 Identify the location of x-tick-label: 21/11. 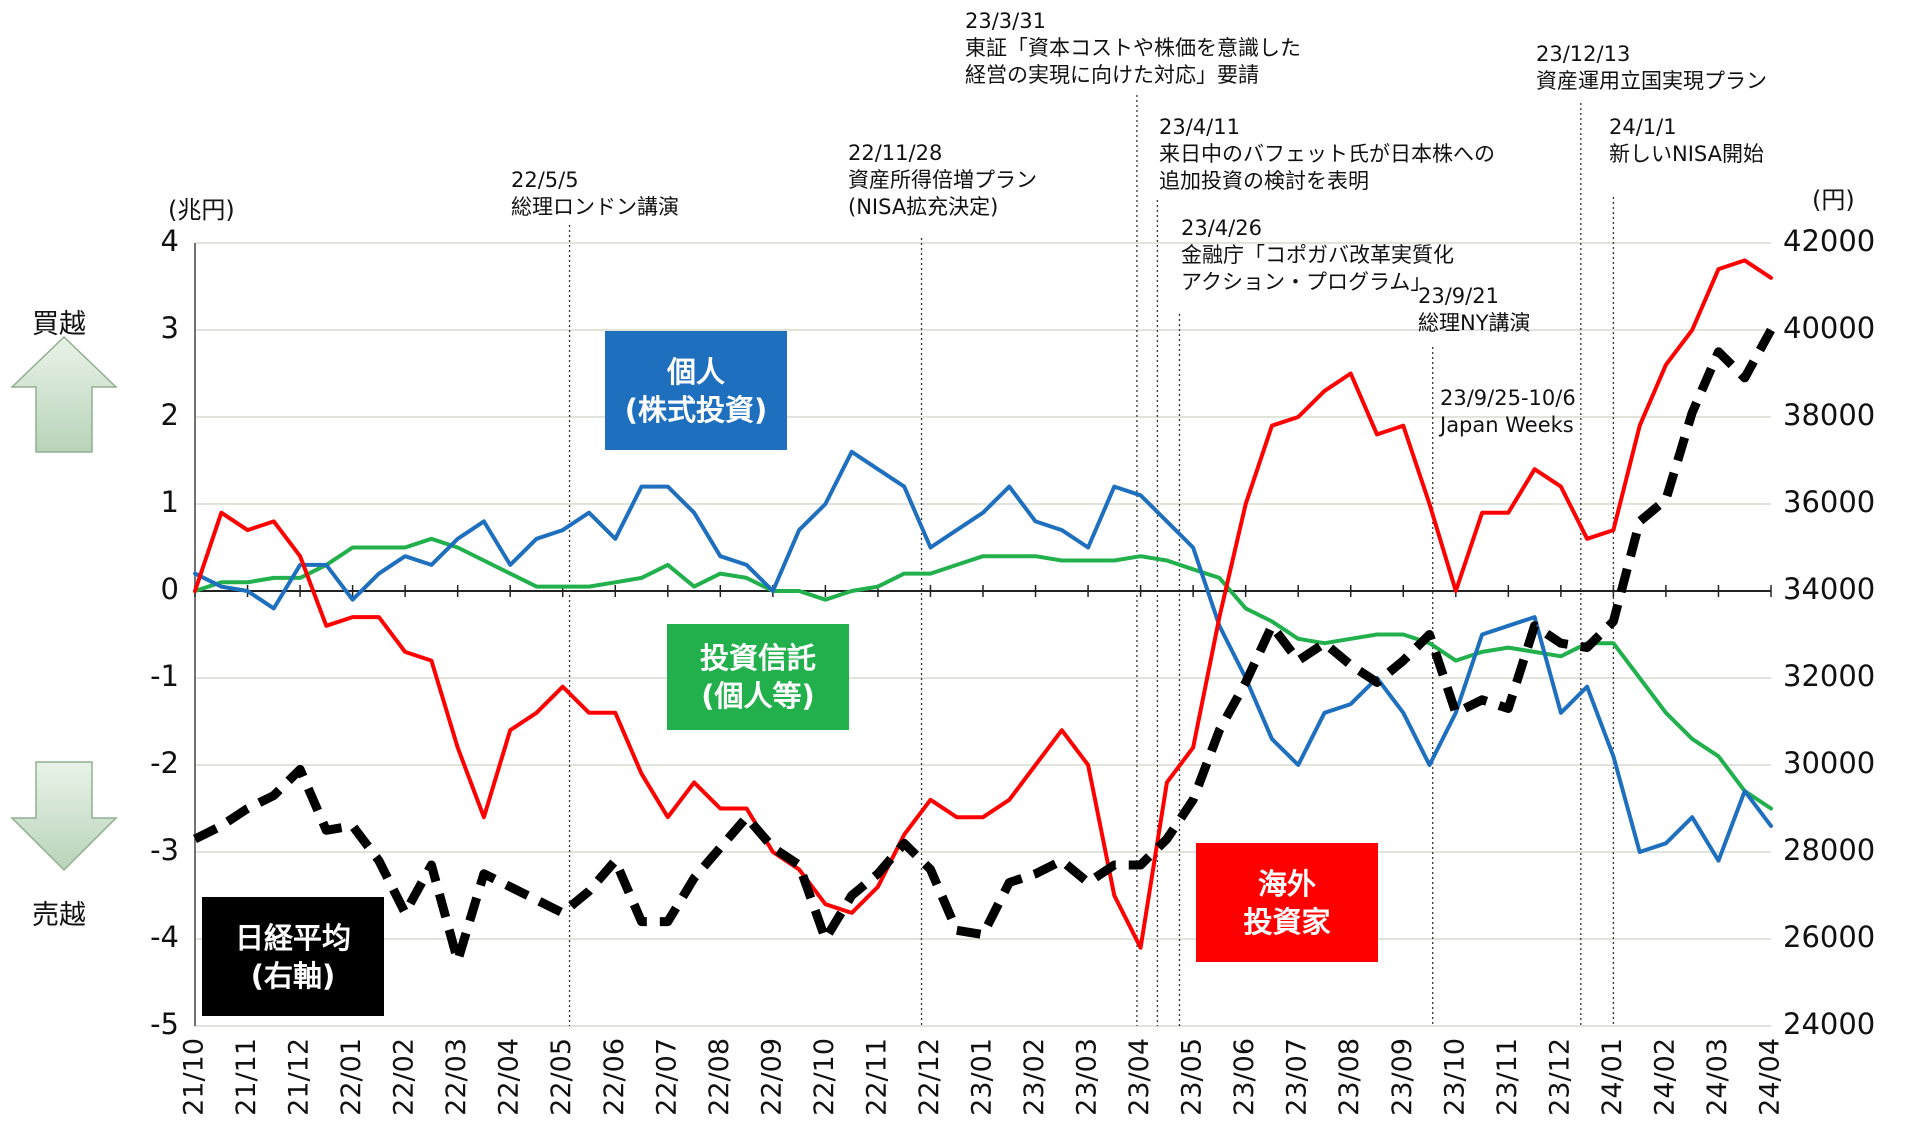
(246, 1077).